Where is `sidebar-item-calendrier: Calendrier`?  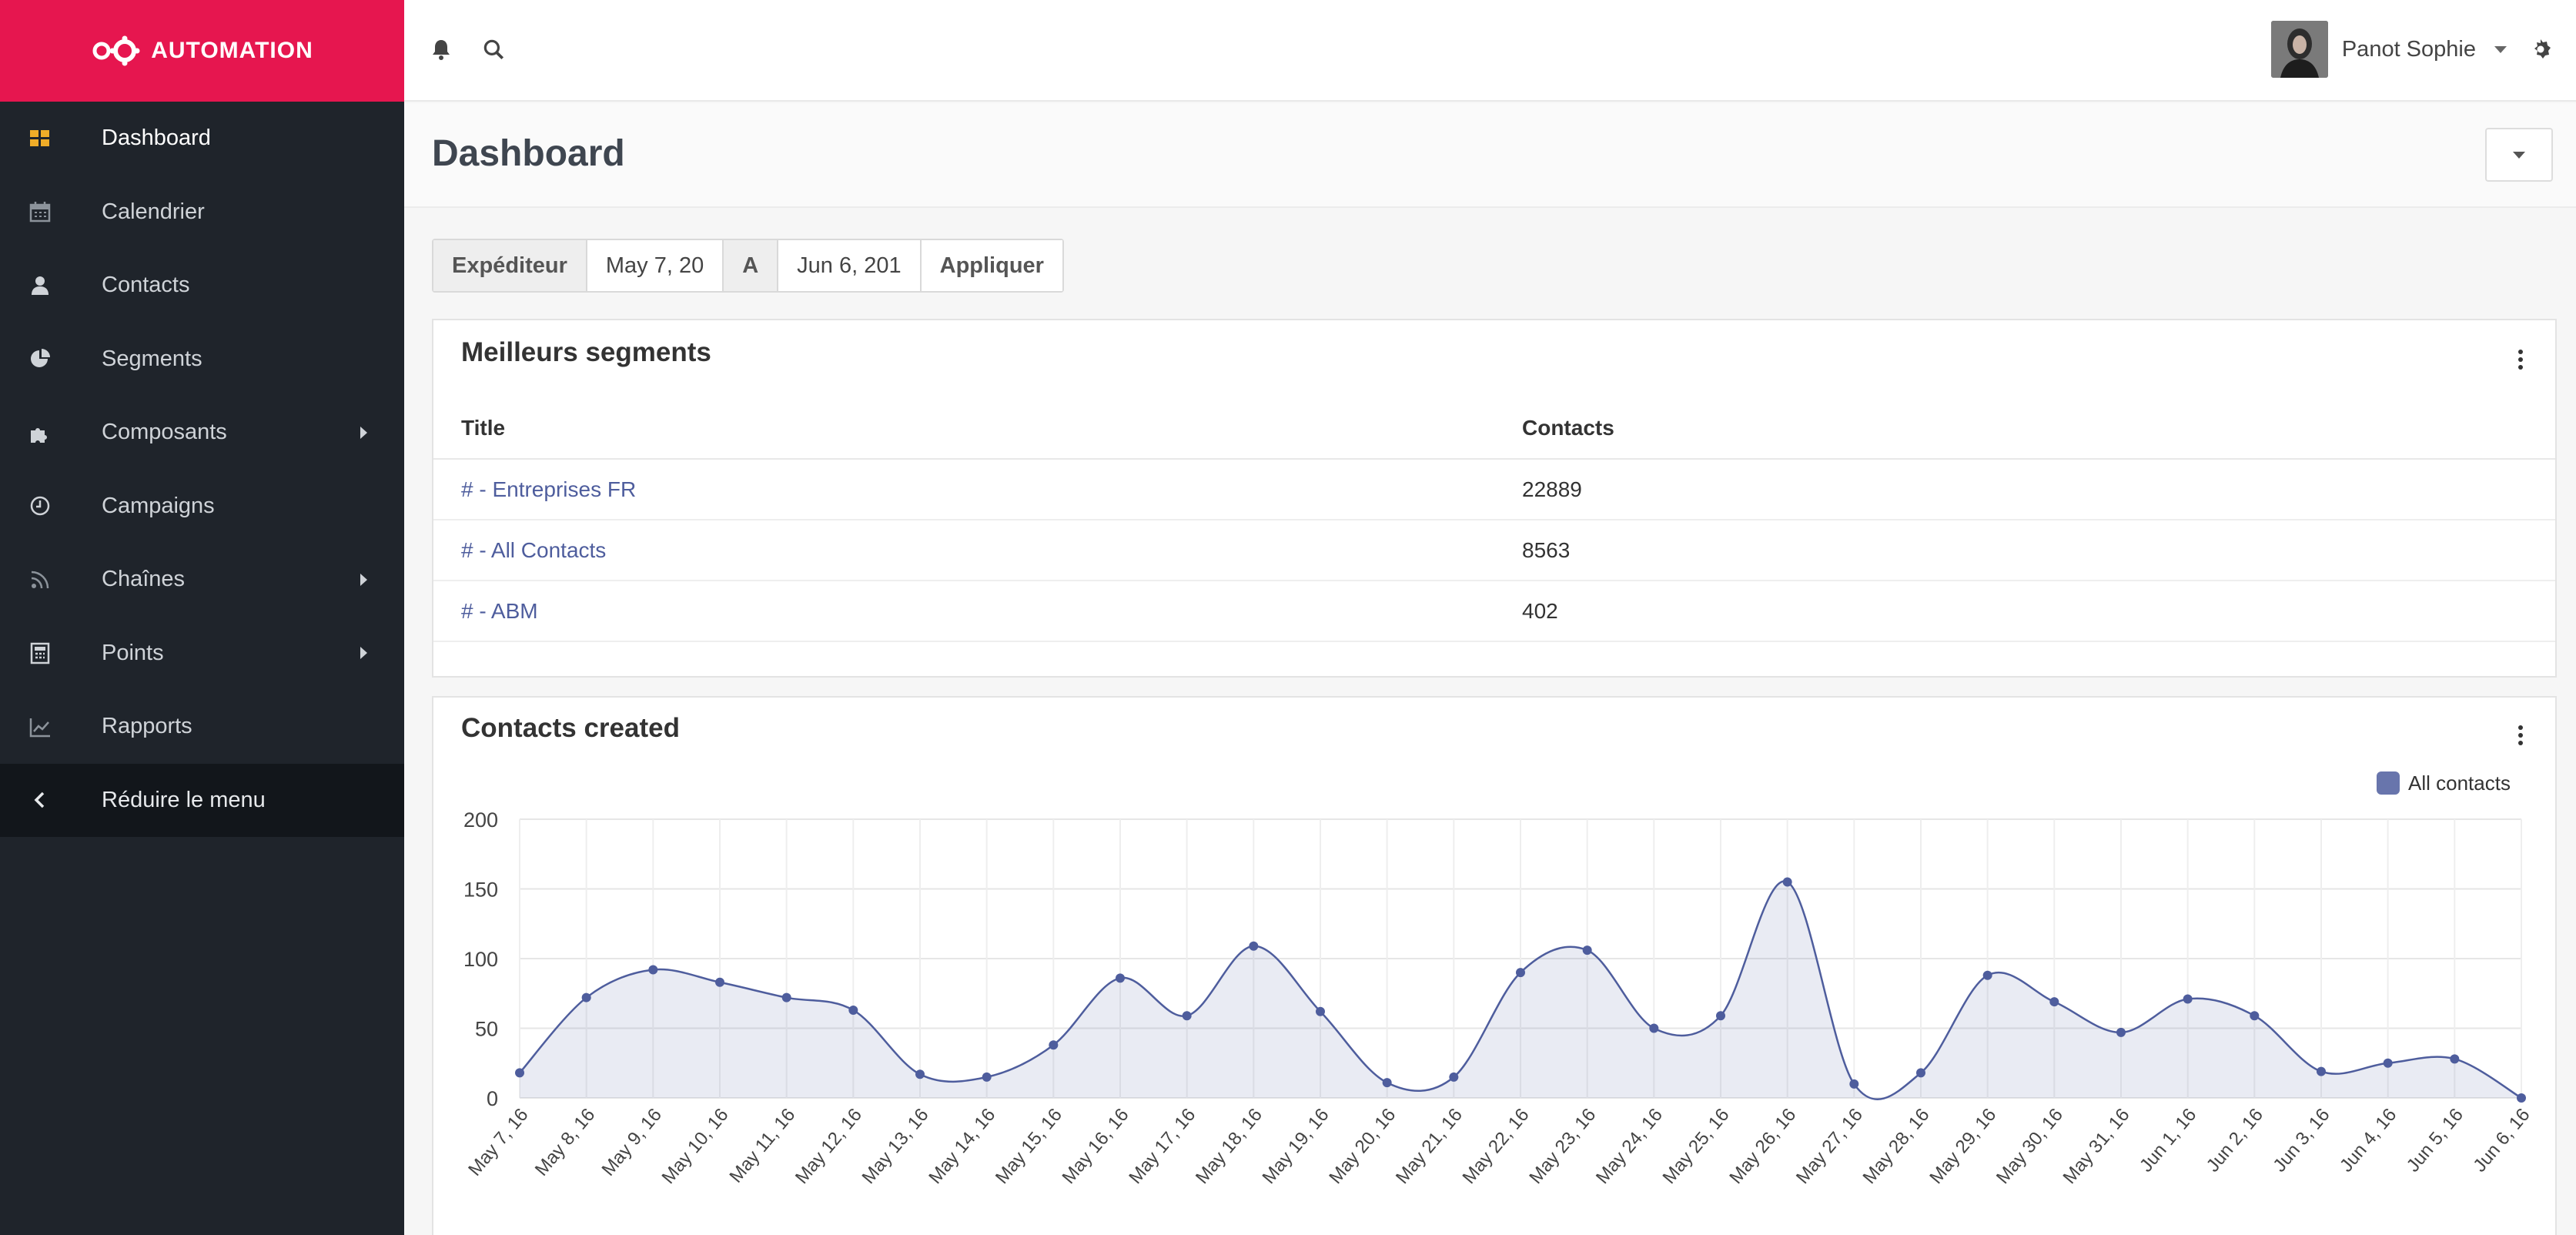 sidebar-item-calendrier: Calendrier is located at coordinates (202, 212).